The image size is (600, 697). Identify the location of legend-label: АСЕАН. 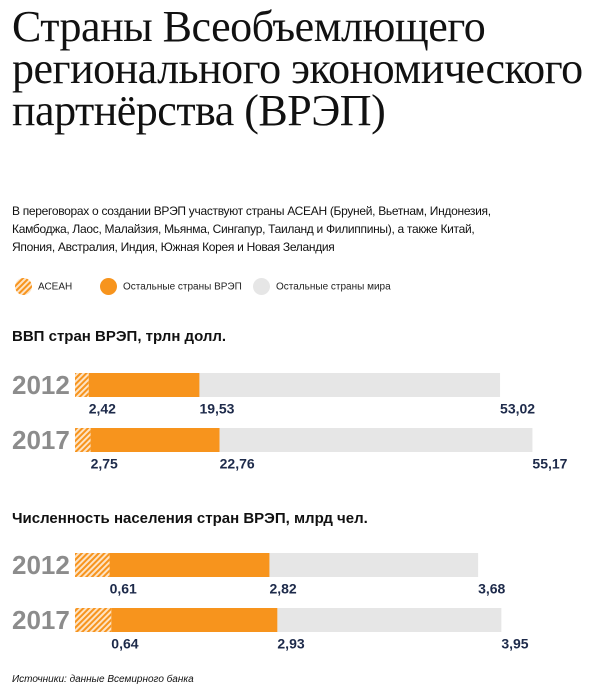
(55, 287).